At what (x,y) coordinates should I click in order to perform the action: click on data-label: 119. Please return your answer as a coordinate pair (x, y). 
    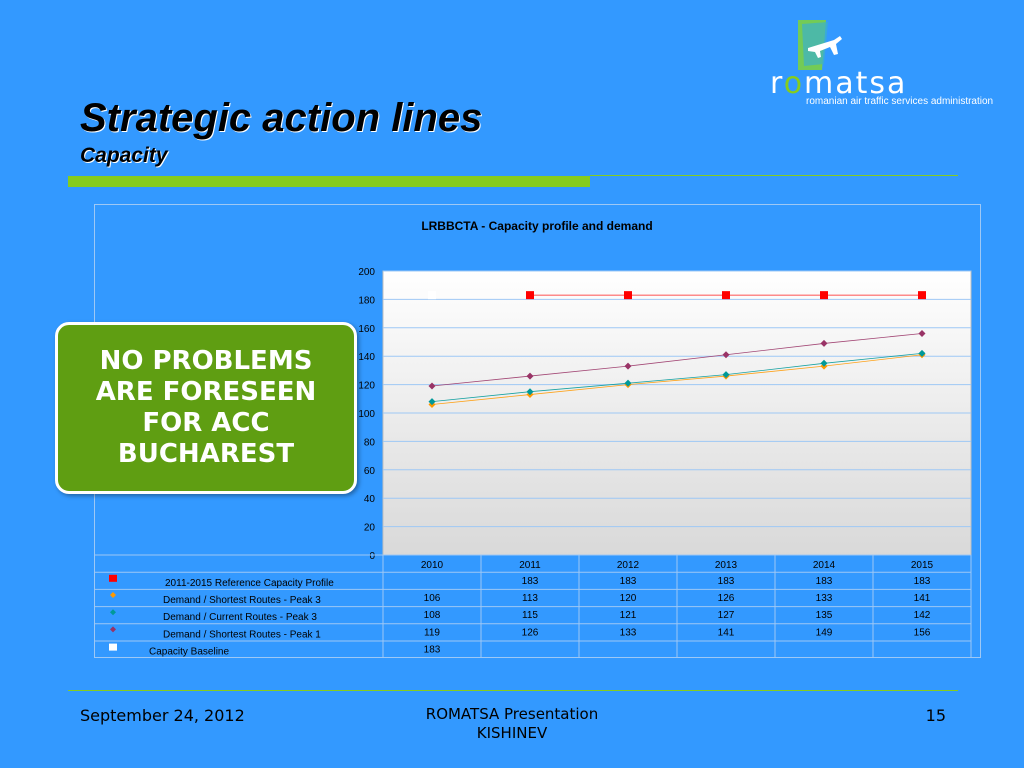
    Looking at the image, I should click on (432, 632).